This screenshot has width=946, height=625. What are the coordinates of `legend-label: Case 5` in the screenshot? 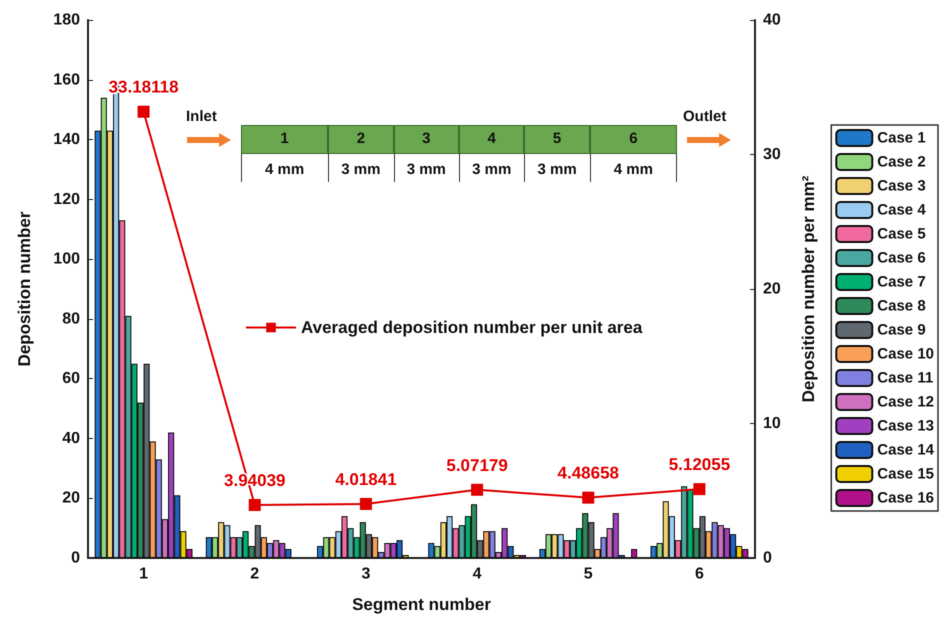 It's located at (901, 234).